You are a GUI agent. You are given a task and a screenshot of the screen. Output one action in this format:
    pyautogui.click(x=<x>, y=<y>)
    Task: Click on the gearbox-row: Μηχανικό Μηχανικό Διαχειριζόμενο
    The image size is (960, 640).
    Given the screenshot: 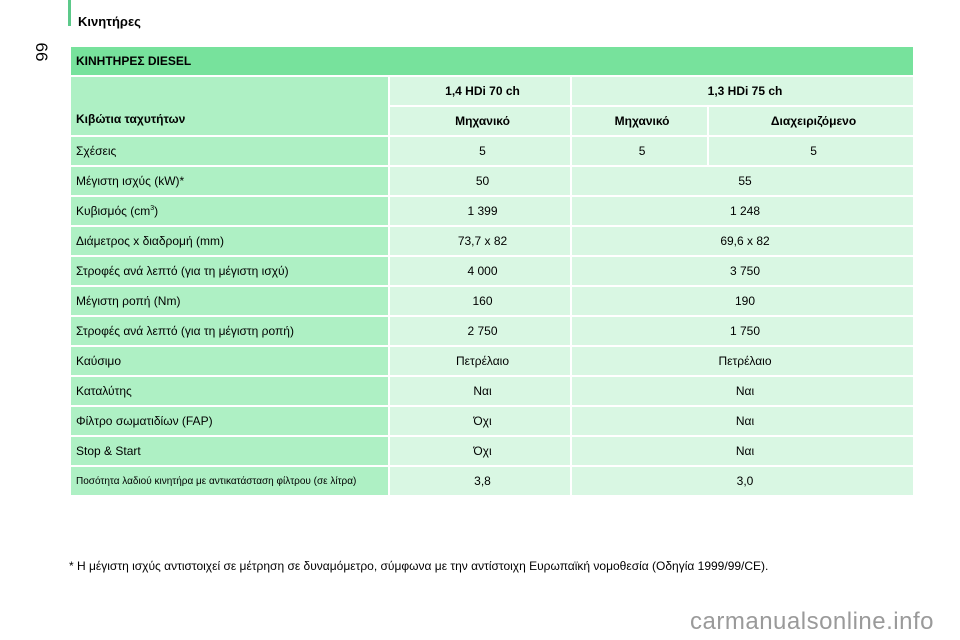 What is the action you would take?
    pyautogui.click(x=492, y=121)
    